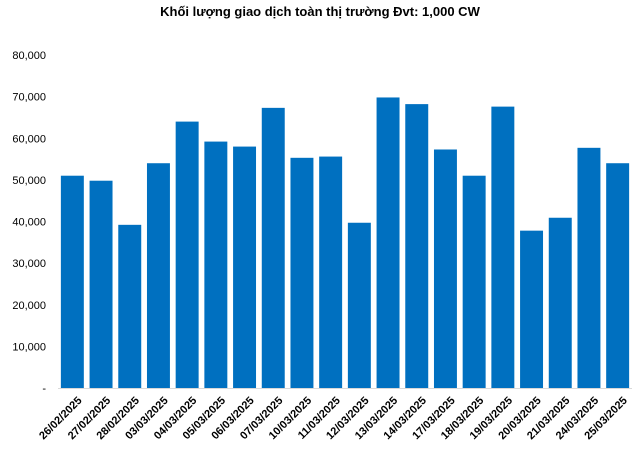  What do you see at coordinates (29, 223) in the screenshot?
I see `y-tick-label: 40,000` at bounding box center [29, 223].